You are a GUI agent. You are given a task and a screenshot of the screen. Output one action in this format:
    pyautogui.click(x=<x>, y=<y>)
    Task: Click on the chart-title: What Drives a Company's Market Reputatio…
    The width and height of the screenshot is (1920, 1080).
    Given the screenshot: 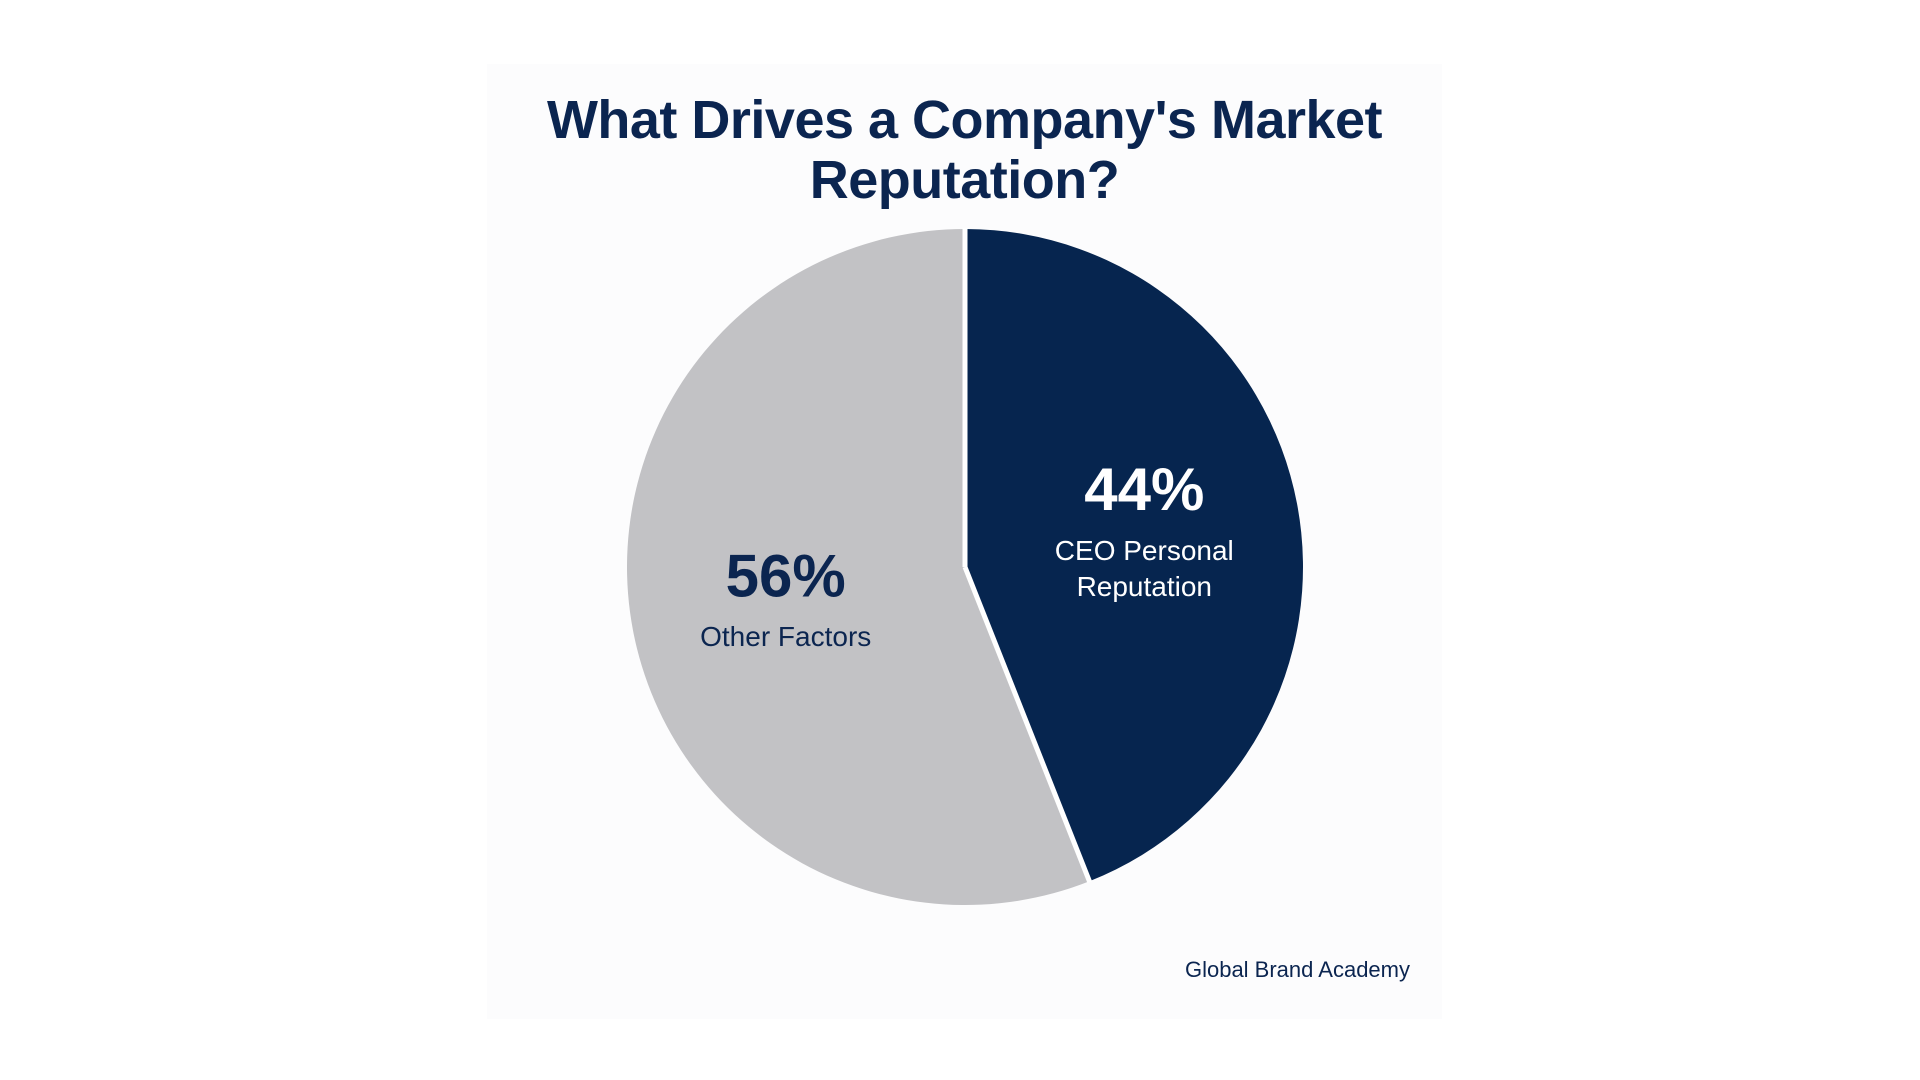 What is the action you would take?
    pyautogui.click(x=964, y=150)
    